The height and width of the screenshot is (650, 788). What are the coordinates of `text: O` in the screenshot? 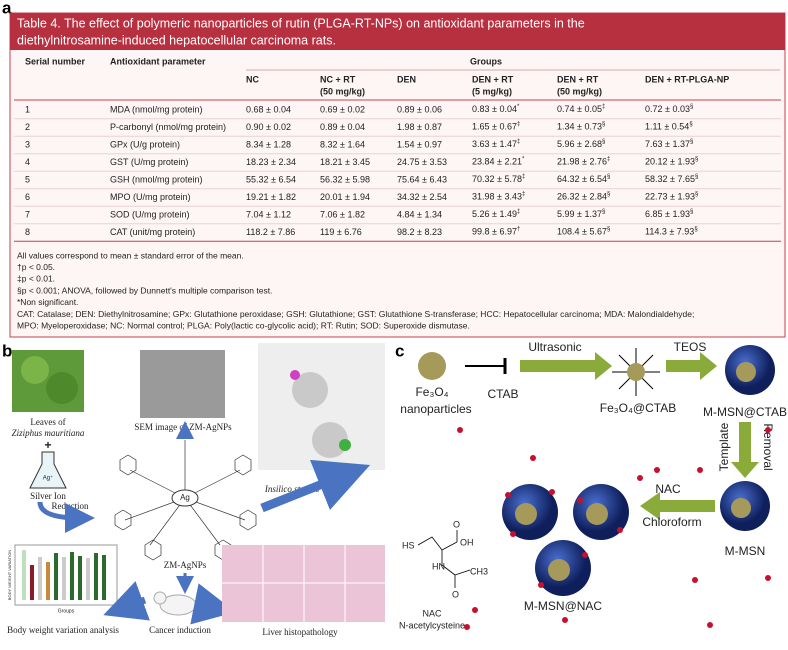 It's located at (456, 524).